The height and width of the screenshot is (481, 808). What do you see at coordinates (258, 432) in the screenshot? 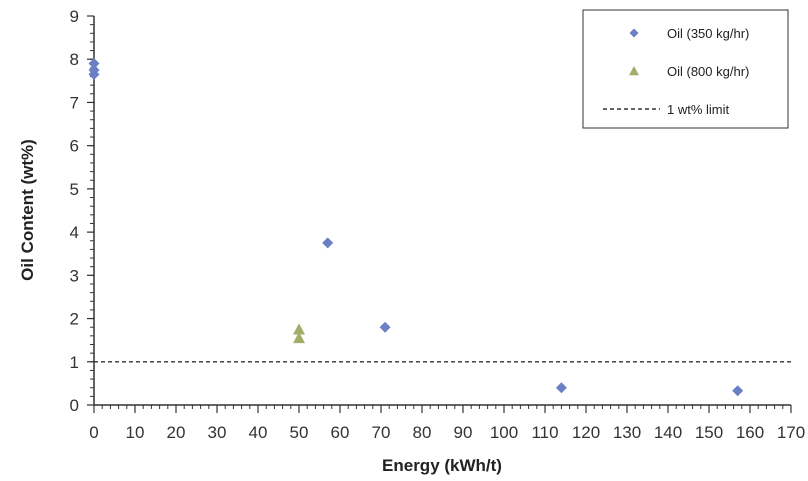
I see `x-tick-label: 40` at bounding box center [258, 432].